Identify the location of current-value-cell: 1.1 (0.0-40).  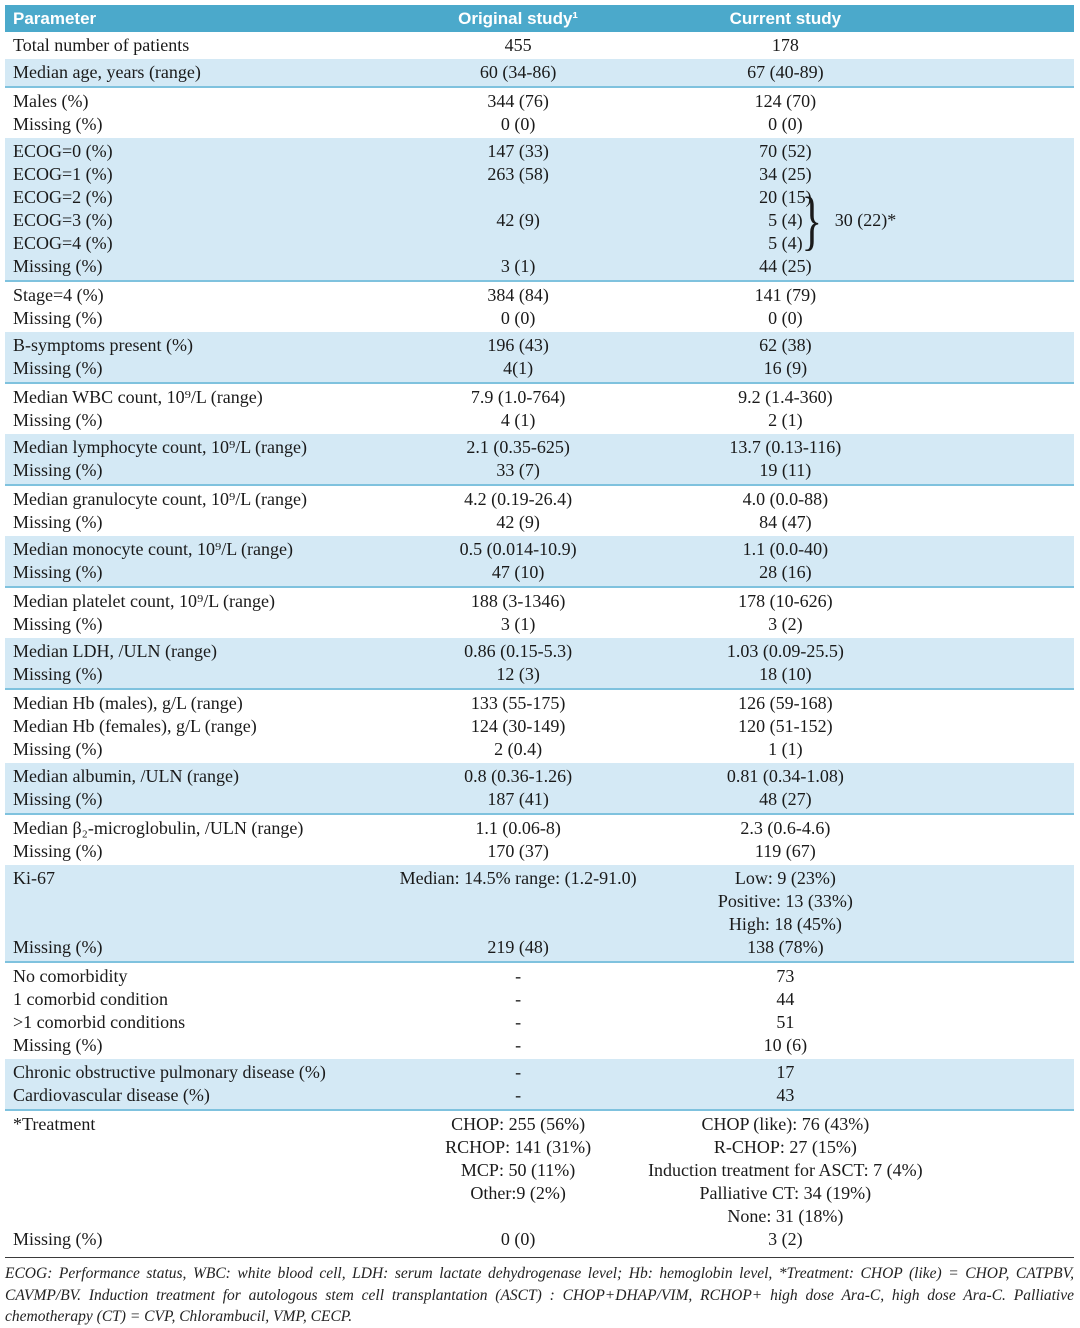
(785, 549).